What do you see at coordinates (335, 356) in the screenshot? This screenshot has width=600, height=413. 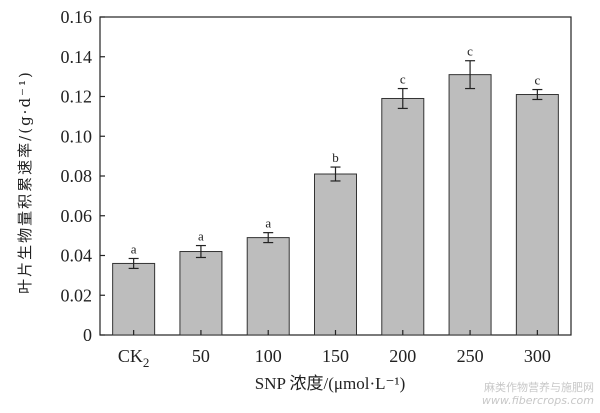 I see `x-tick-label: 150` at bounding box center [335, 356].